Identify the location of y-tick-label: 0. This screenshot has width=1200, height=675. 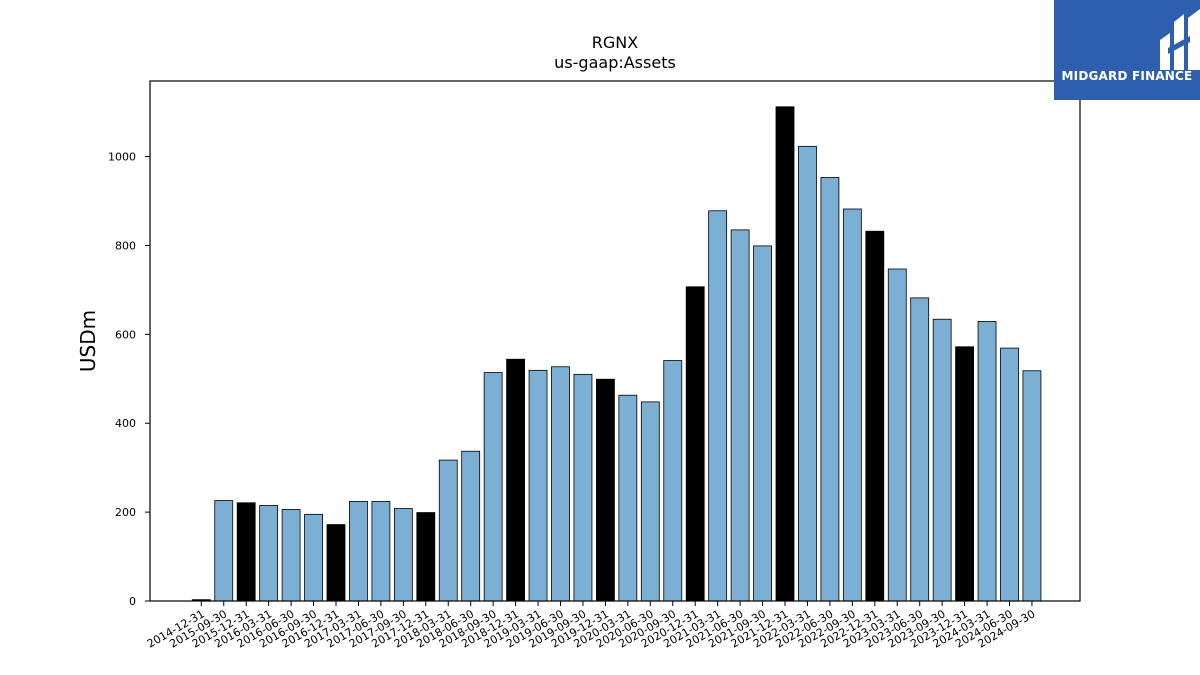
(132, 601).